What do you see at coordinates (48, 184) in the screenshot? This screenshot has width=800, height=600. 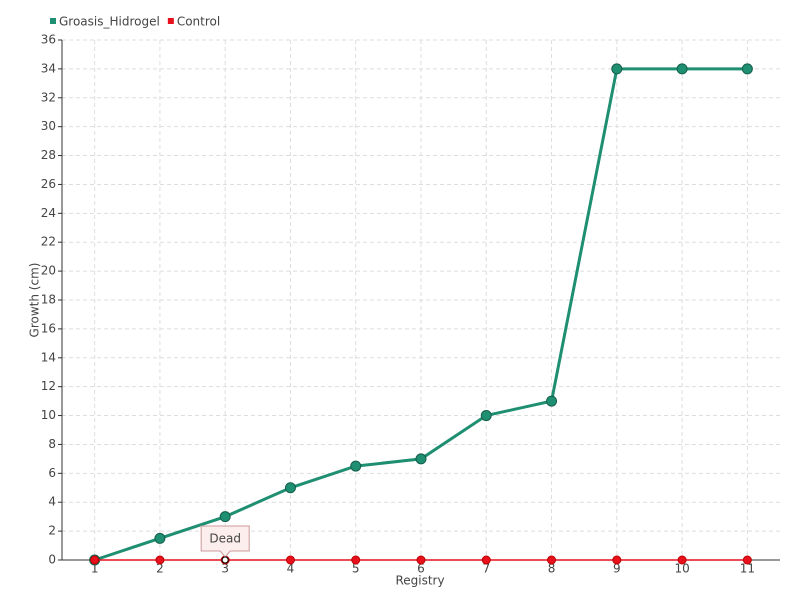 I see `y-tick-label: 26` at bounding box center [48, 184].